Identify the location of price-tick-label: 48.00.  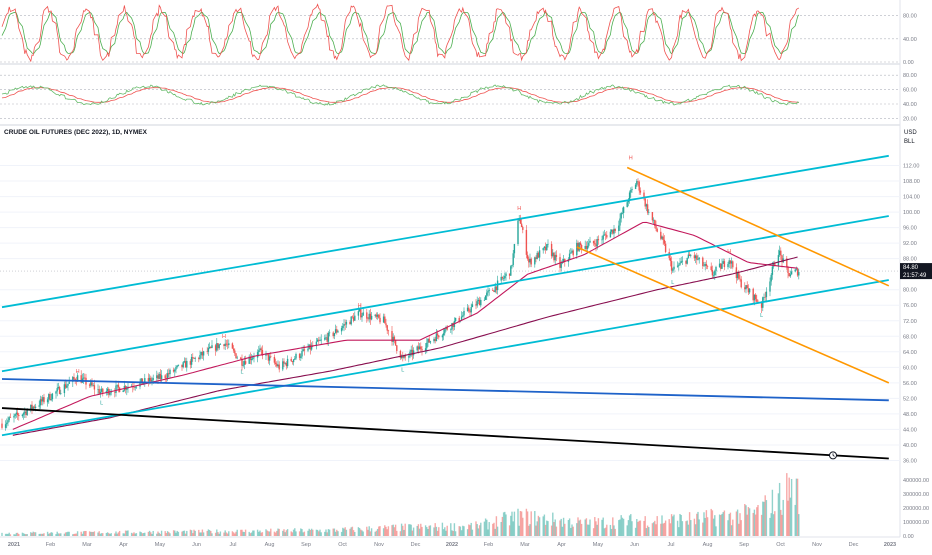
(910, 415).